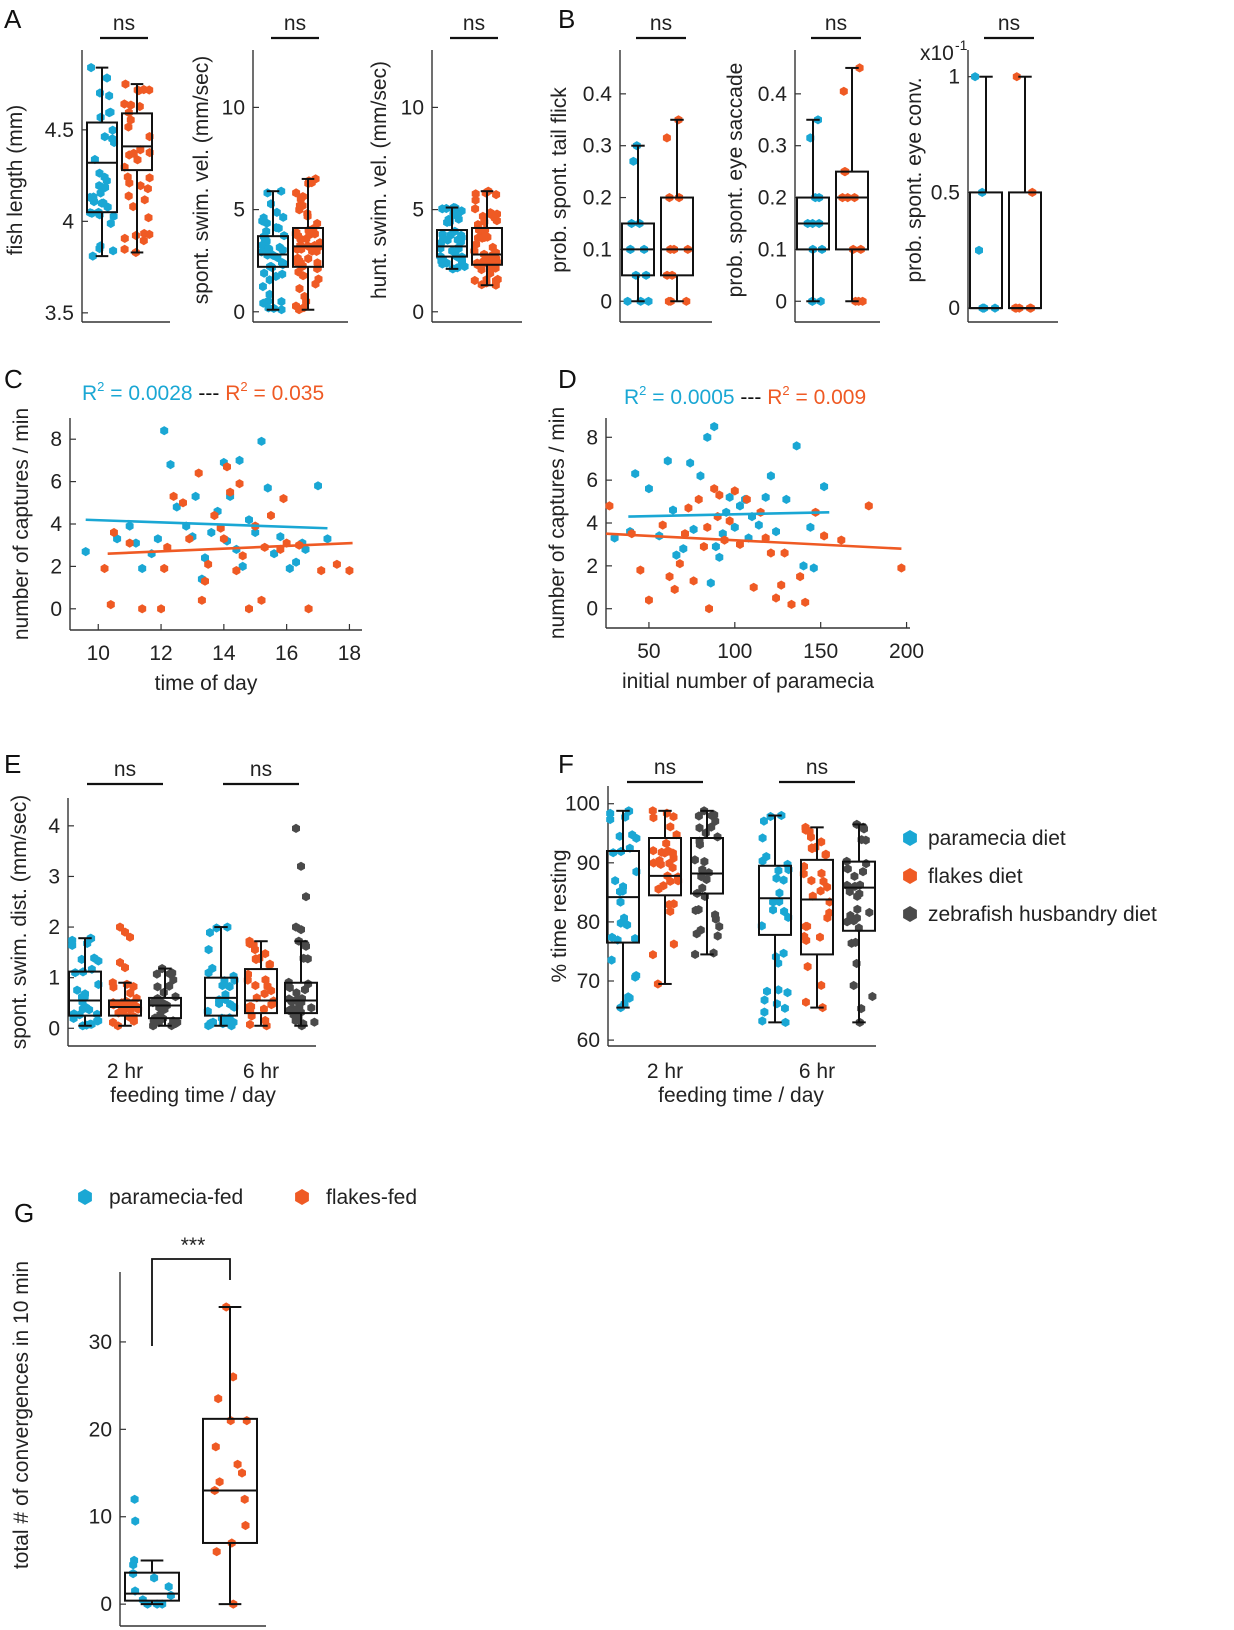 The width and height of the screenshot is (1234, 1630). I want to click on chart-e-husbandry-outlier, so click(306, 897).